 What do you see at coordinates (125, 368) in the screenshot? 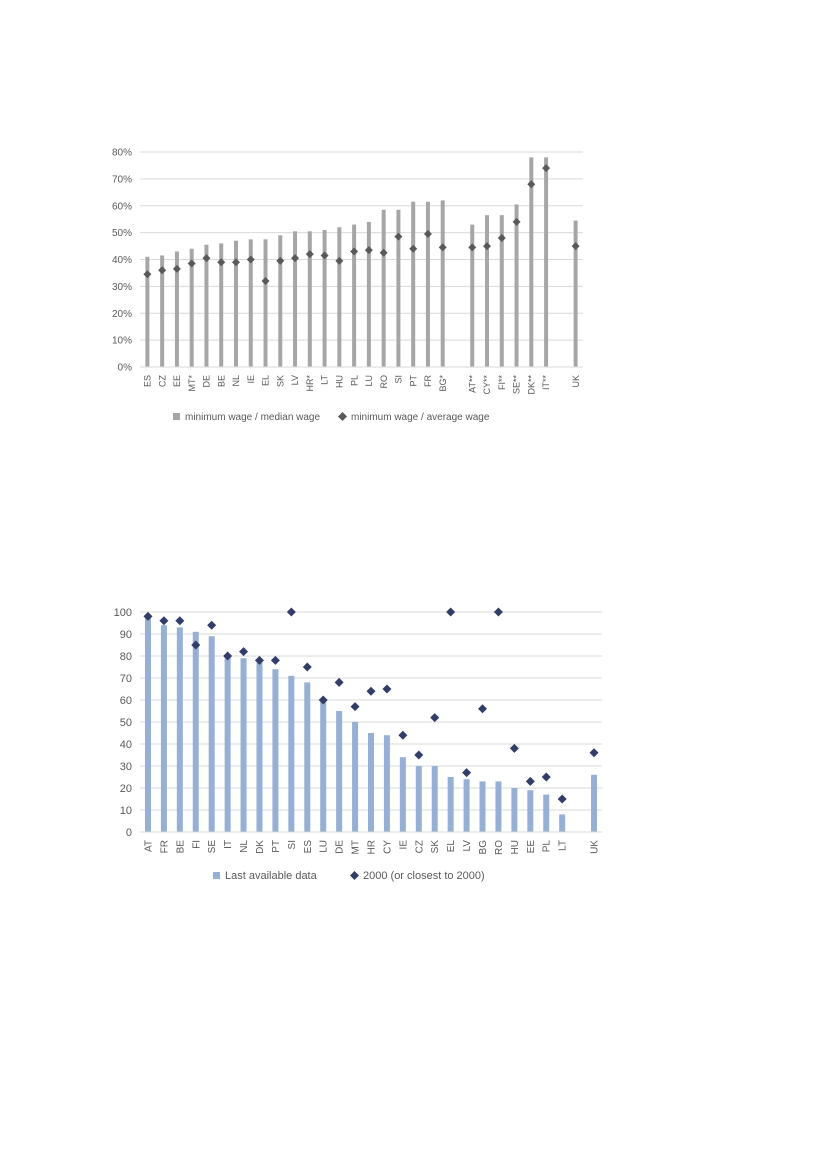
I see `y-tick-label: 0%` at bounding box center [125, 368].